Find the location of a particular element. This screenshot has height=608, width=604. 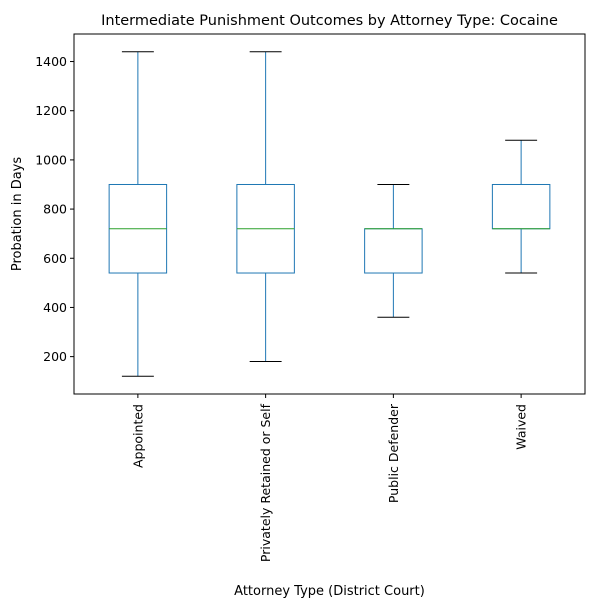

x-tick-label: Appointed is located at coordinates (137, 436).